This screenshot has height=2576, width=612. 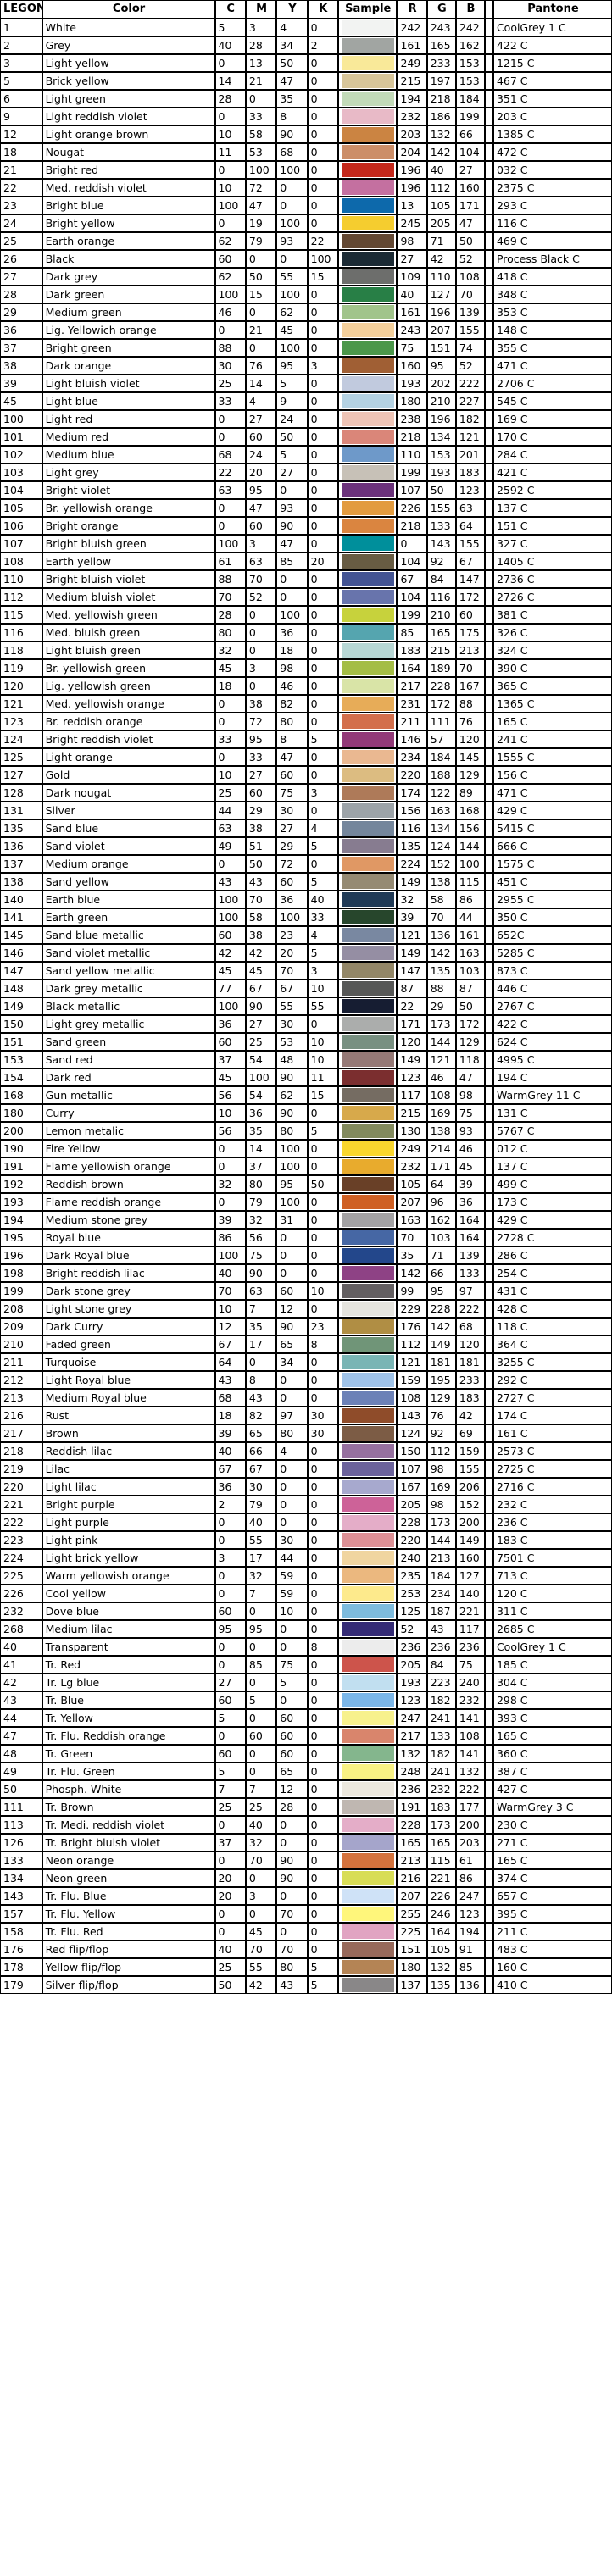 What do you see at coordinates (441, 27) in the screenshot?
I see `cell-green: 243` at bounding box center [441, 27].